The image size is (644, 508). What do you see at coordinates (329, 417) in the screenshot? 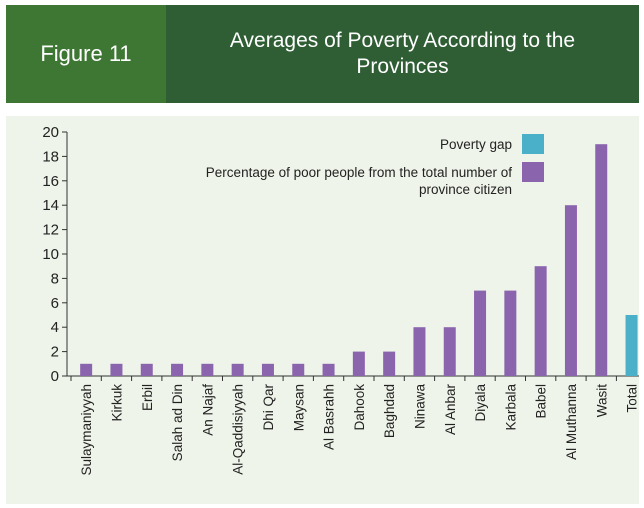
I see `x-category-label: Al Basrahh` at bounding box center [329, 417].